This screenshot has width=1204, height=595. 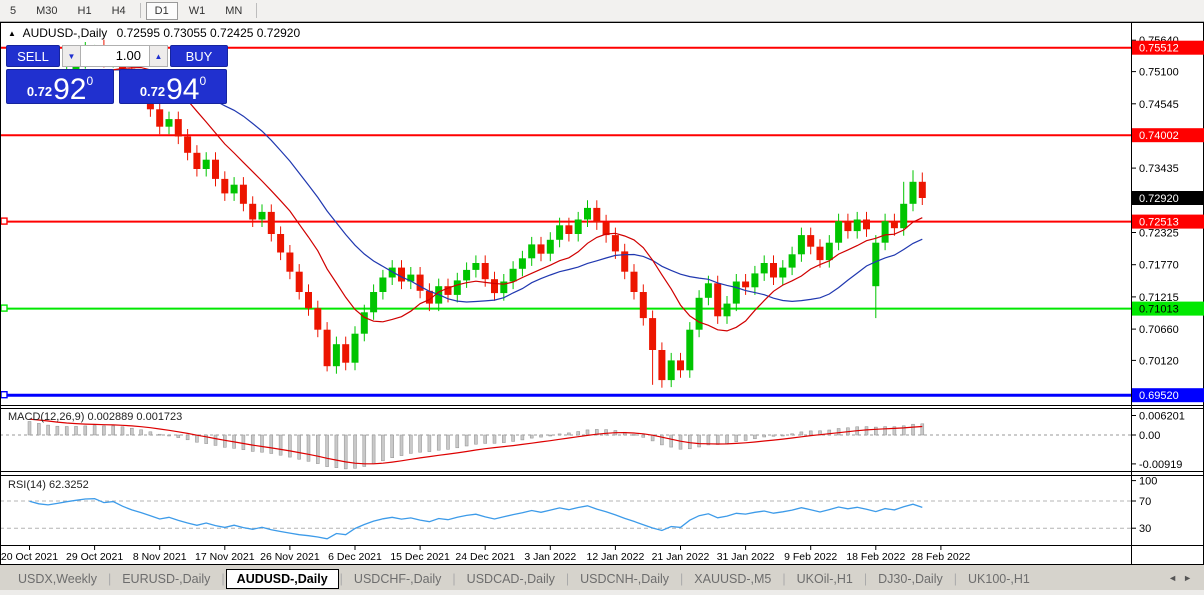 I want to click on tab-scroll-arrows: ◄►, so click(x=1183, y=578).